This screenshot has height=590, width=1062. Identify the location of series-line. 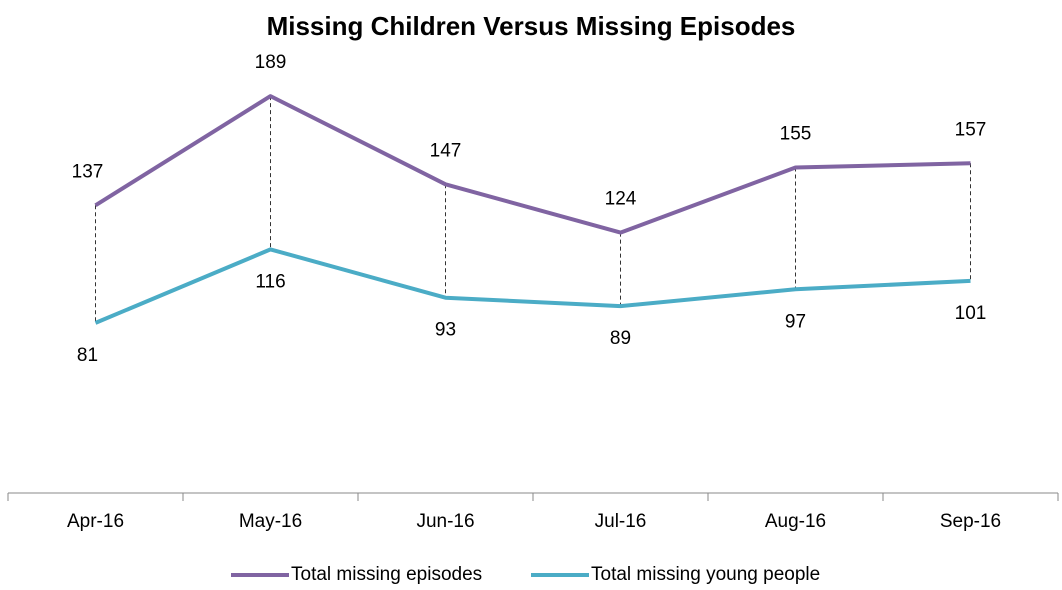
(532, 286).